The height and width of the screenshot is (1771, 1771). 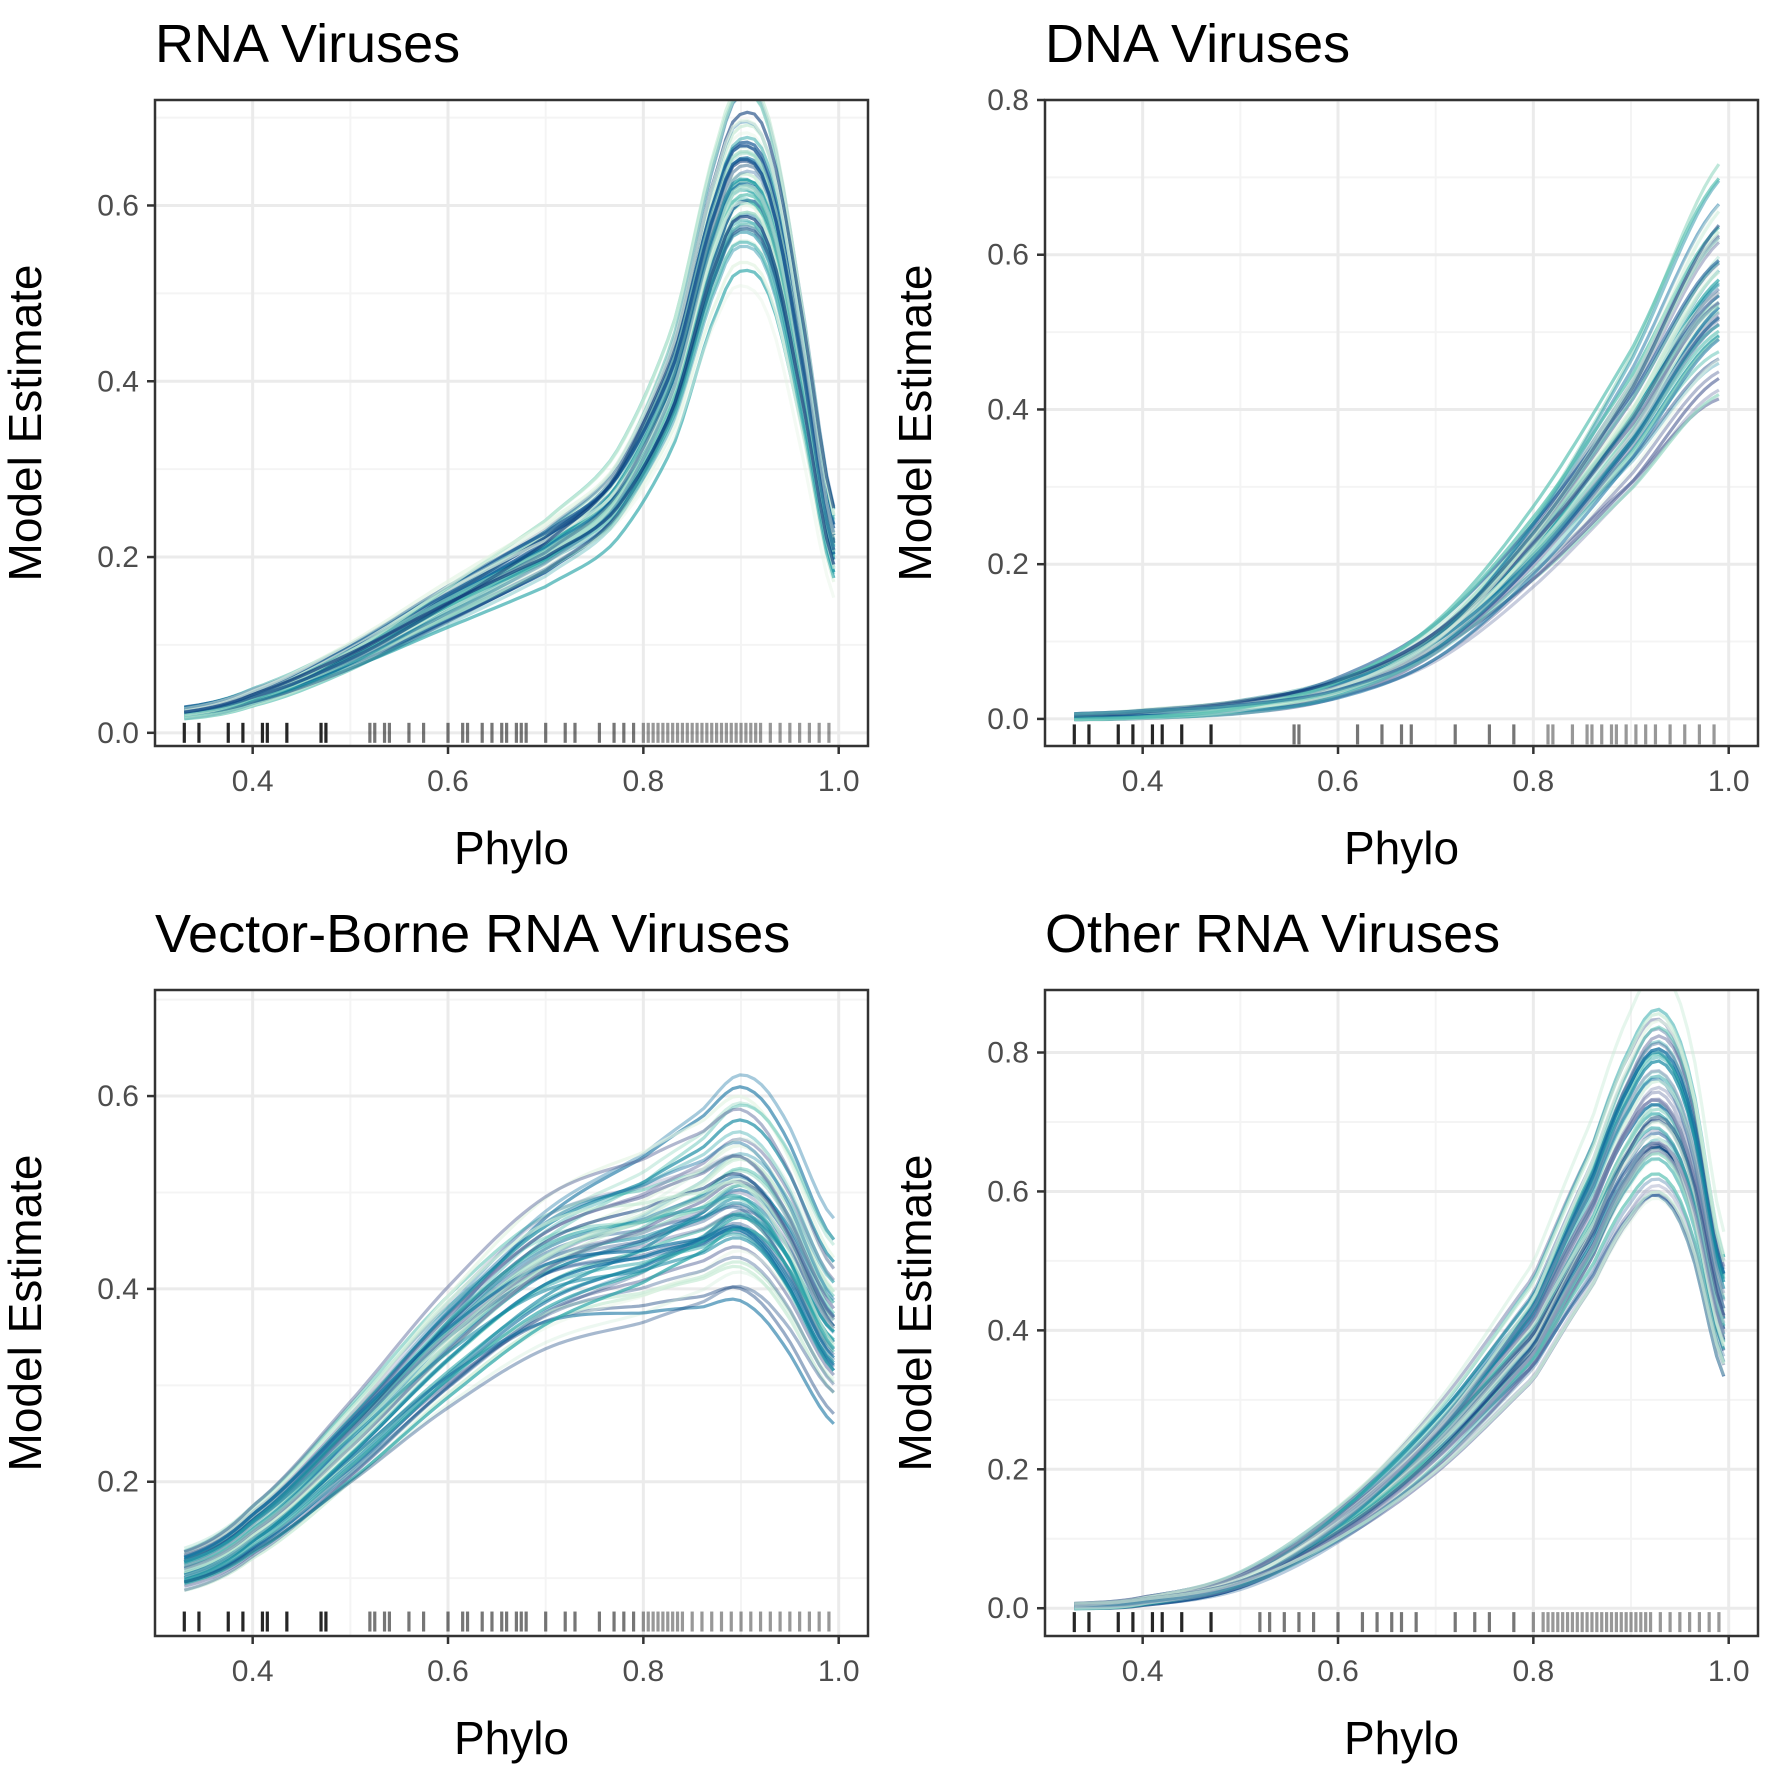 I want to click on panel-title: RNA Viruses, so click(x=307, y=44).